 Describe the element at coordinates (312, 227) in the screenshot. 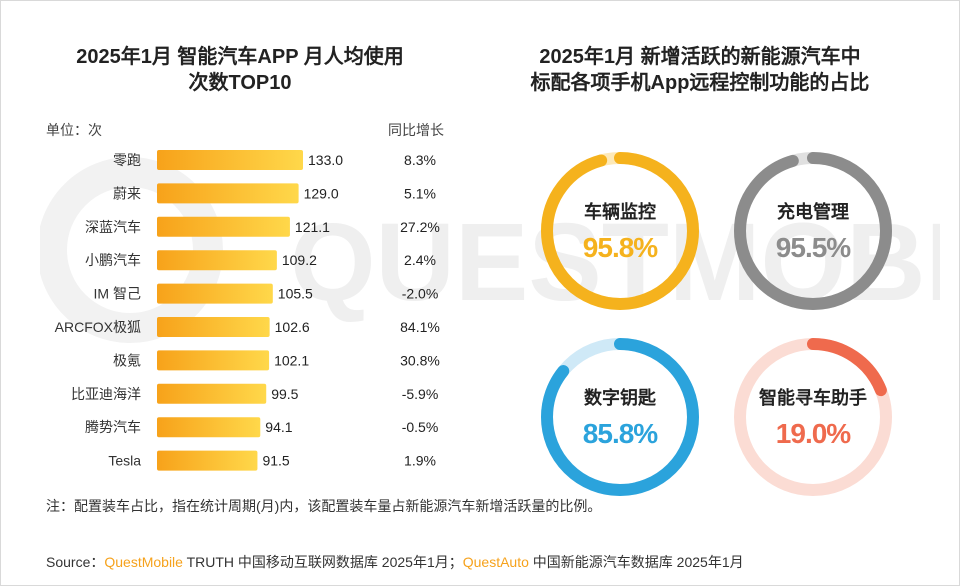

I see `value-label: 121.1` at that location.